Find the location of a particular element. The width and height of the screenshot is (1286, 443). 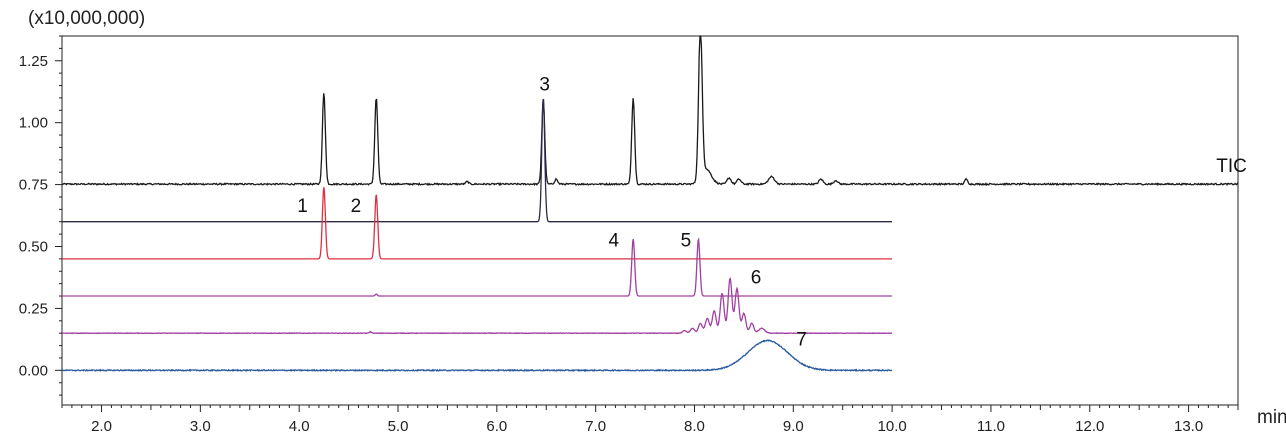

y-tick-label: 0.25 is located at coordinates (33, 308).